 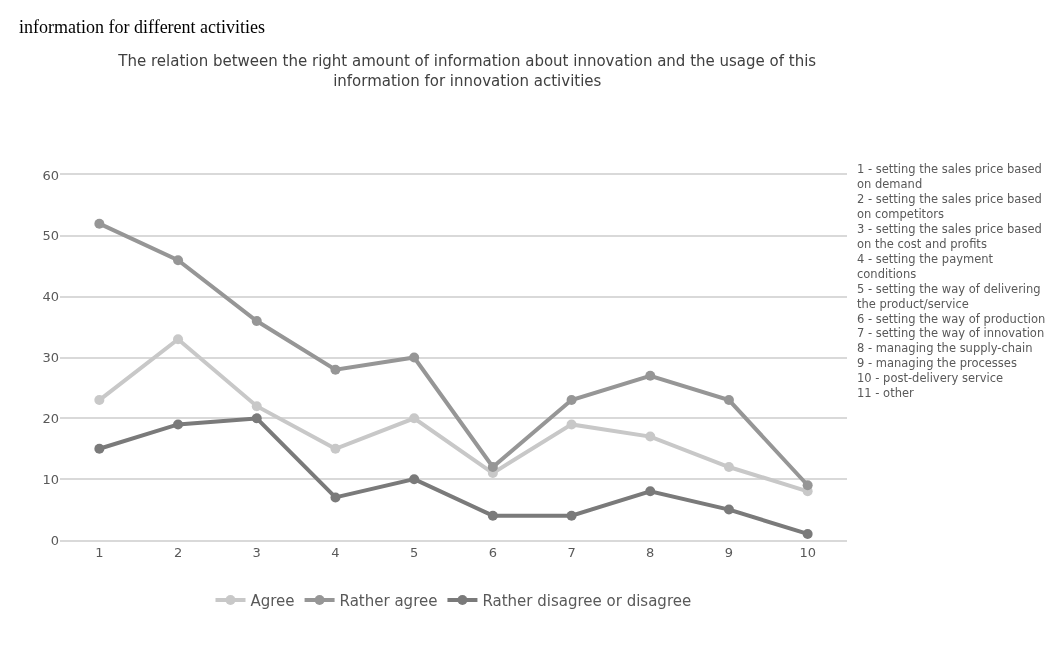 What do you see at coordinates (178, 553) in the screenshot?
I see `x-tick-label: 2` at bounding box center [178, 553].